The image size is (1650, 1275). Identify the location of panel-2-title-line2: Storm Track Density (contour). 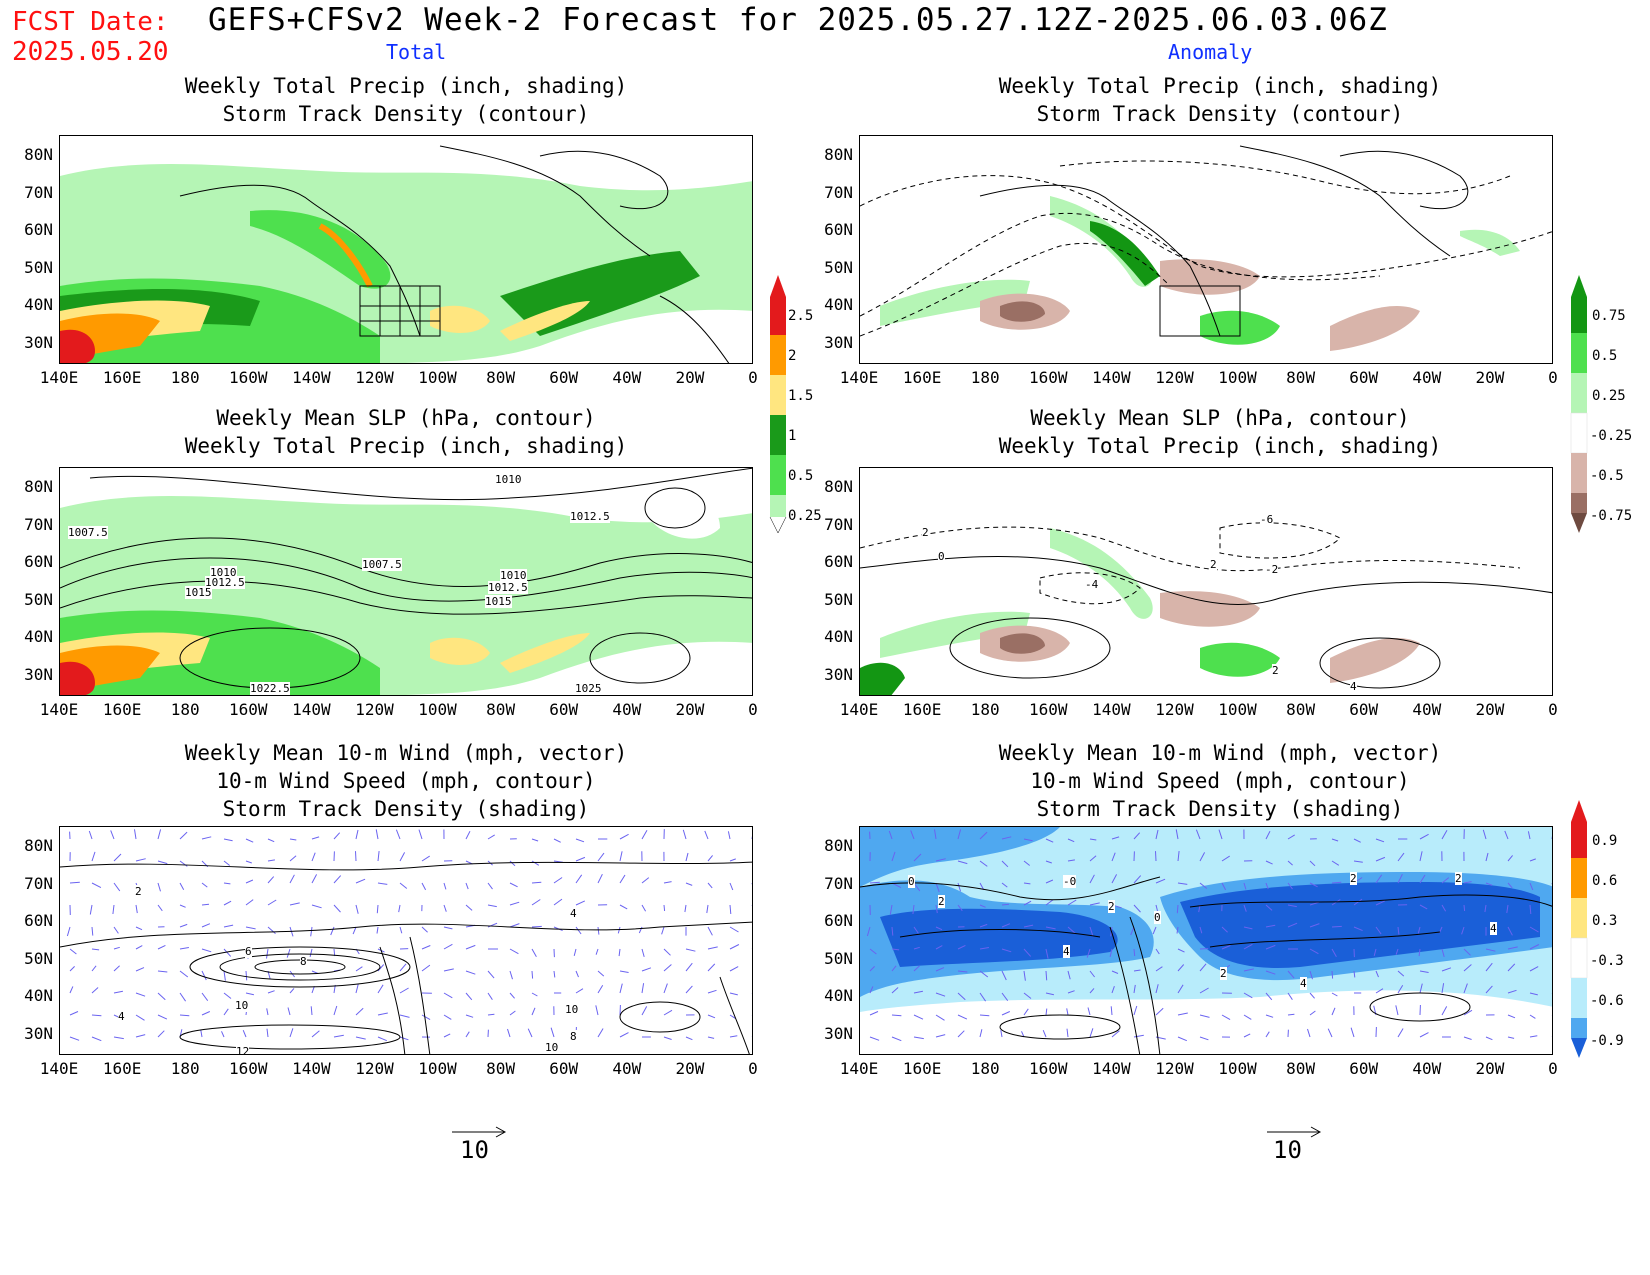
(1220, 114).